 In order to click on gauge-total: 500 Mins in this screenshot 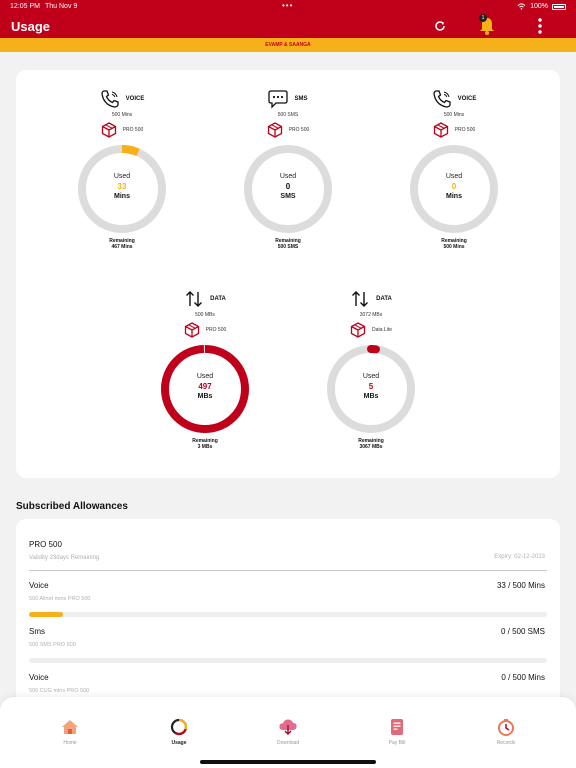, I will do `click(122, 115)`.